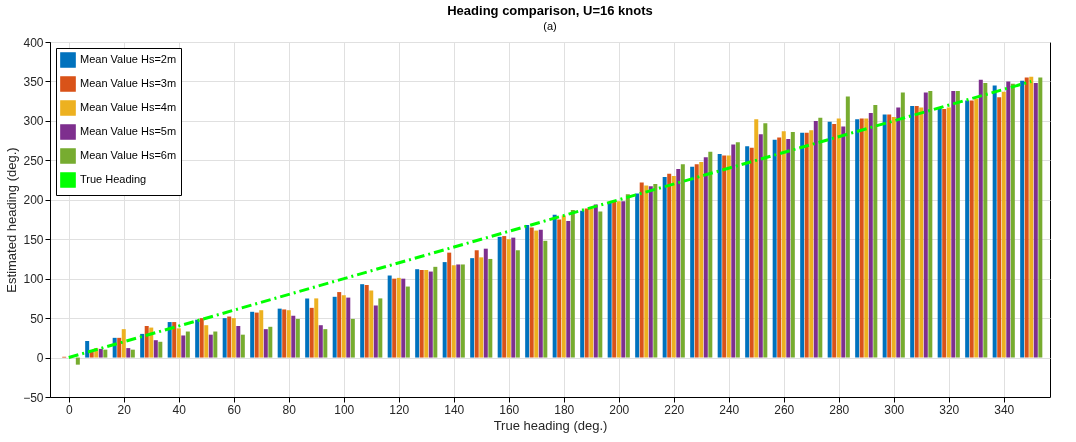  I want to click on x-tick-label: 320, so click(949, 409).